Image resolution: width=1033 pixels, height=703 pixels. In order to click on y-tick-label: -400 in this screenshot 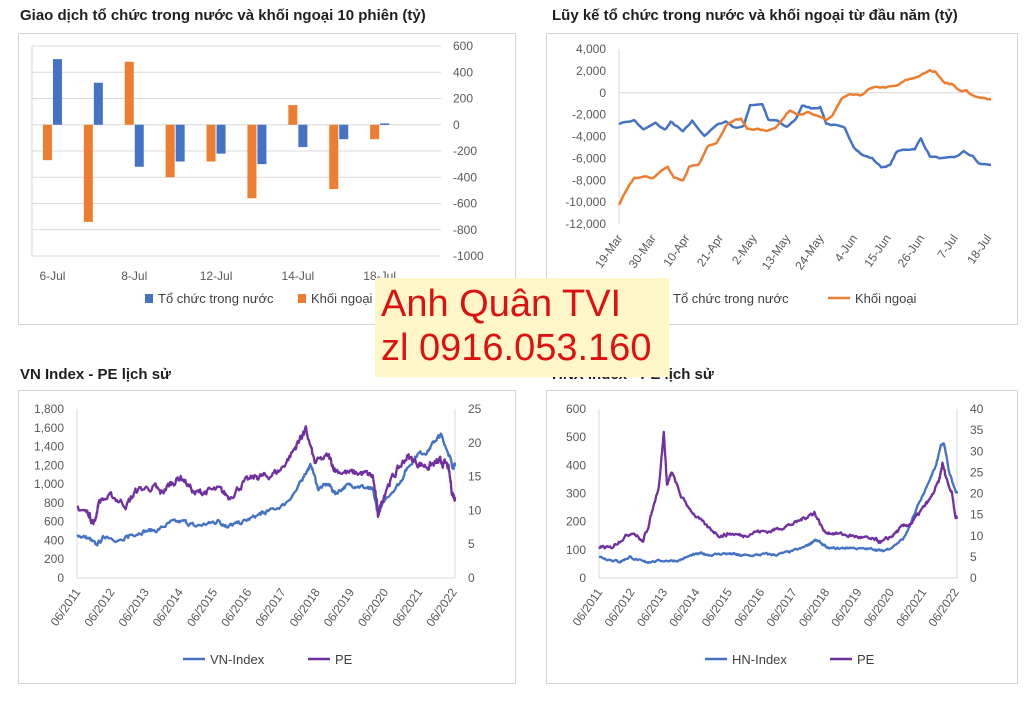, I will do `click(465, 177)`.